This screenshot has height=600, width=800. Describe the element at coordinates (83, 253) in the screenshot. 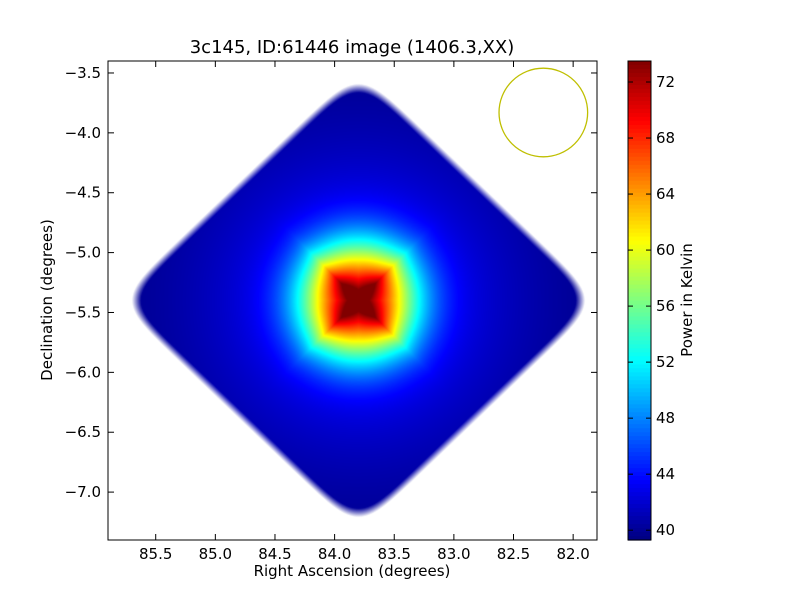

I see `y-tick-label: −5.0` at that location.